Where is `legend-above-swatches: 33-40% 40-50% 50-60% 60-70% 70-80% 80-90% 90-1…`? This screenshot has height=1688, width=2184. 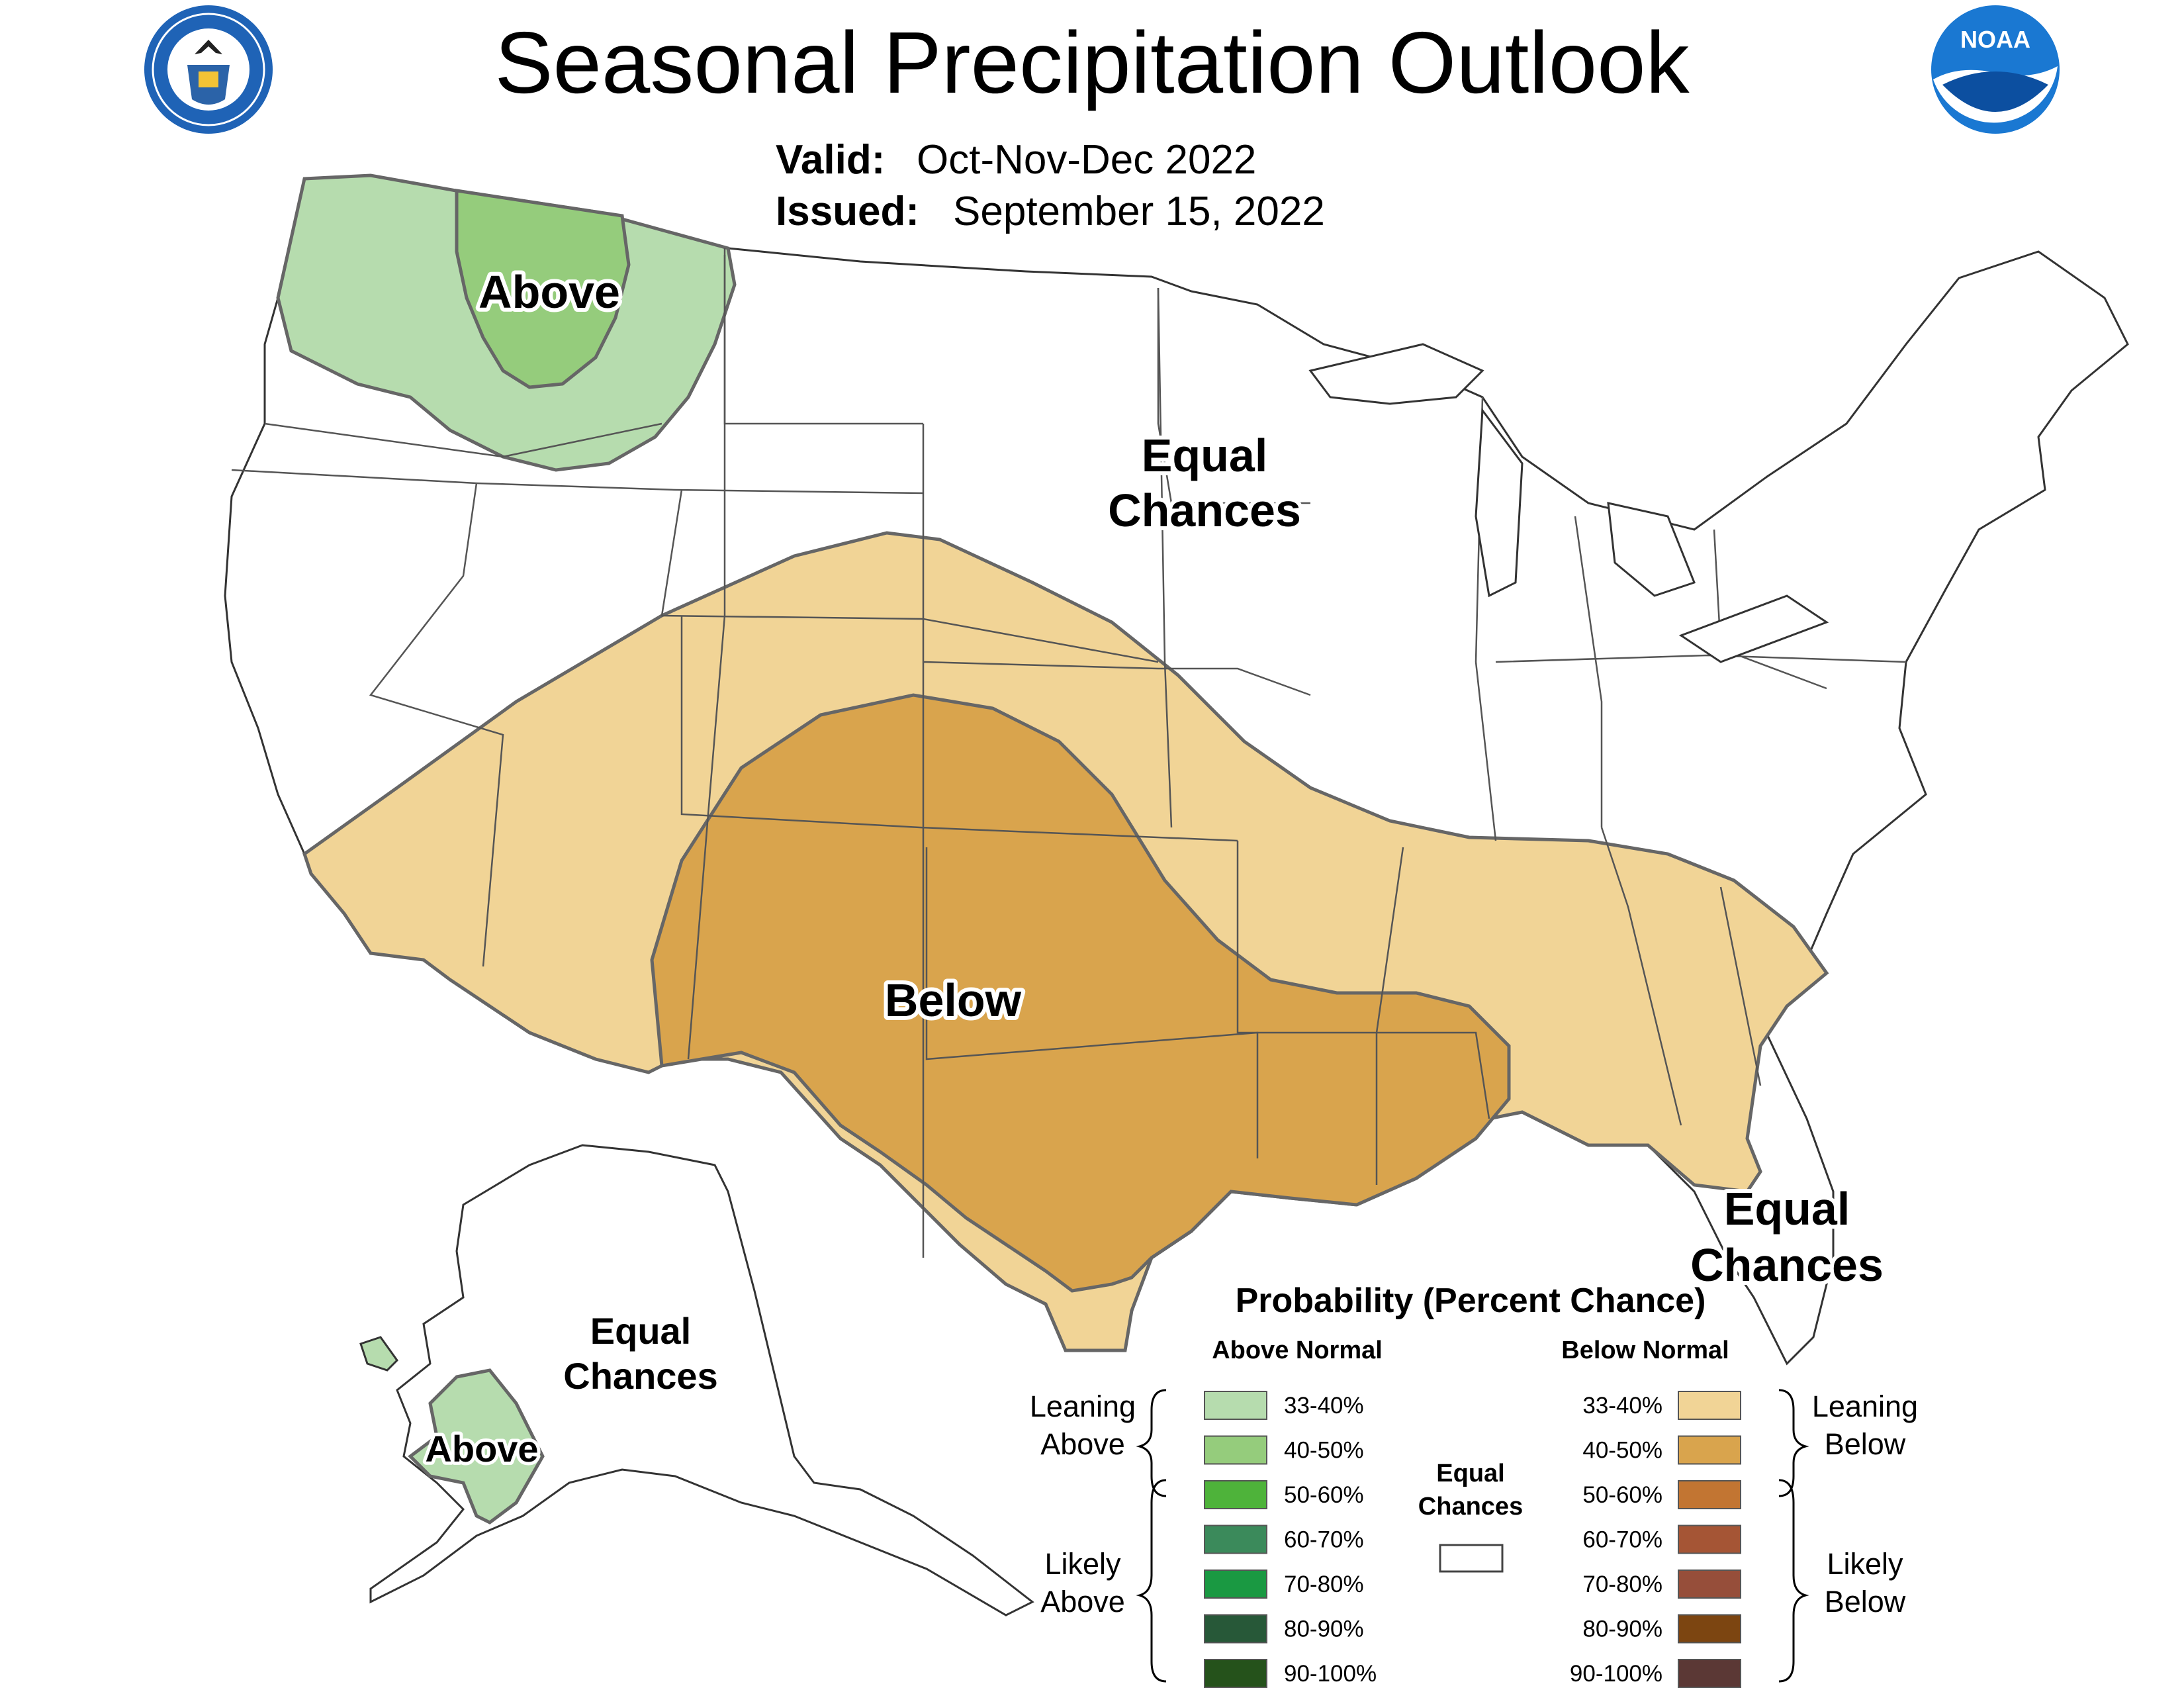
legend-above-swatches: 33-40% 40-50% 50-60% 60-70% 70-80% 80-90% 90-1… is located at coordinates (1290, 1539).